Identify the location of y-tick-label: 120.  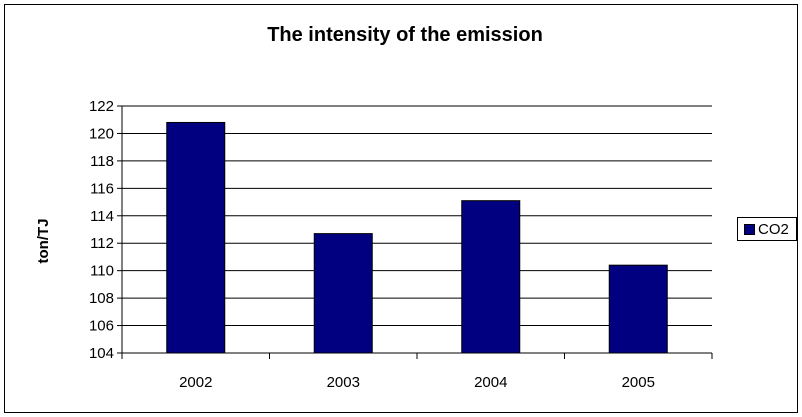
(101, 133).